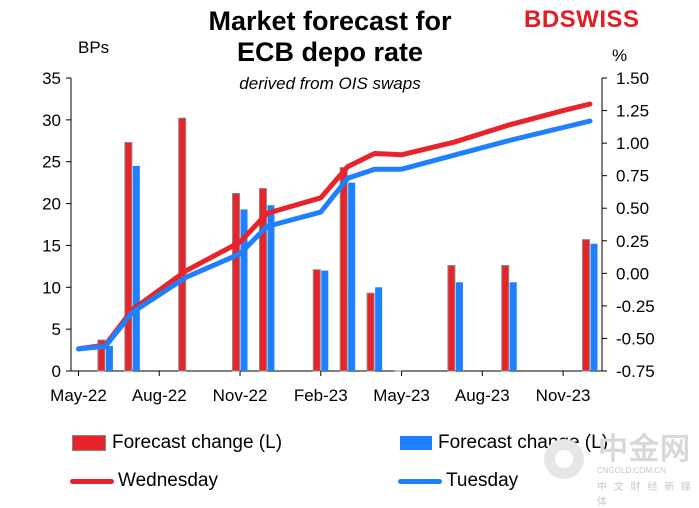 This screenshot has height=508, width=699. Describe the element at coordinates (330, 21) in the screenshot. I see `chart-title-line1: Market forecast for` at that location.